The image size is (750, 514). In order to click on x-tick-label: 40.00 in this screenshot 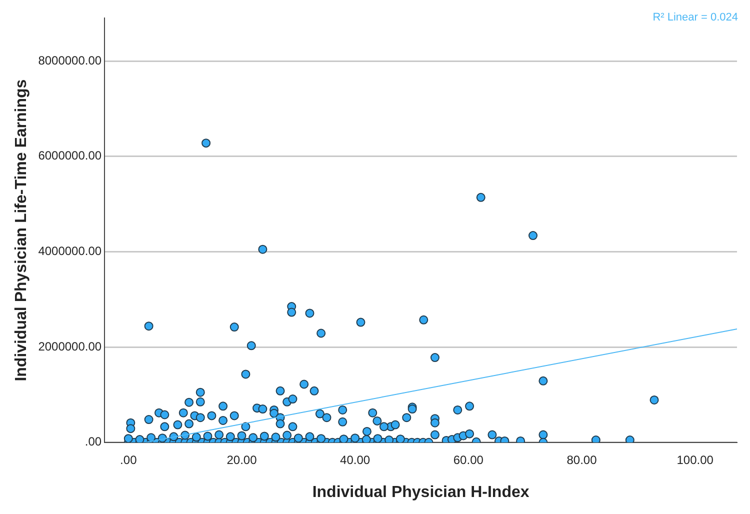, I will do `click(355, 459)`.